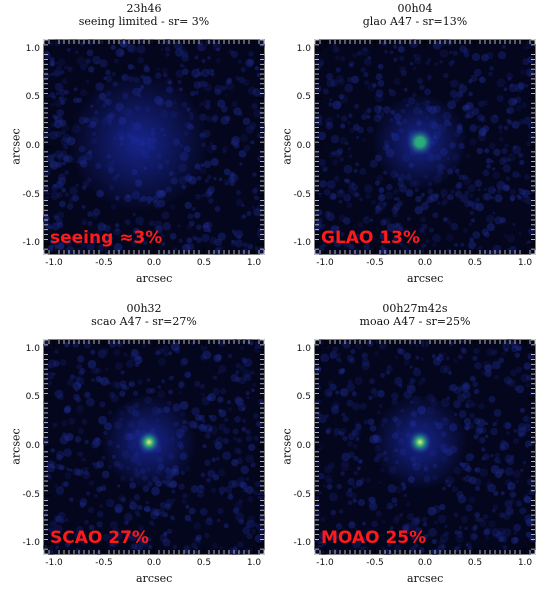 The height and width of the screenshot is (596, 553). What do you see at coordinates (303, 48) in the screenshot?
I see `y-tick-label: 1.0` at bounding box center [303, 48].